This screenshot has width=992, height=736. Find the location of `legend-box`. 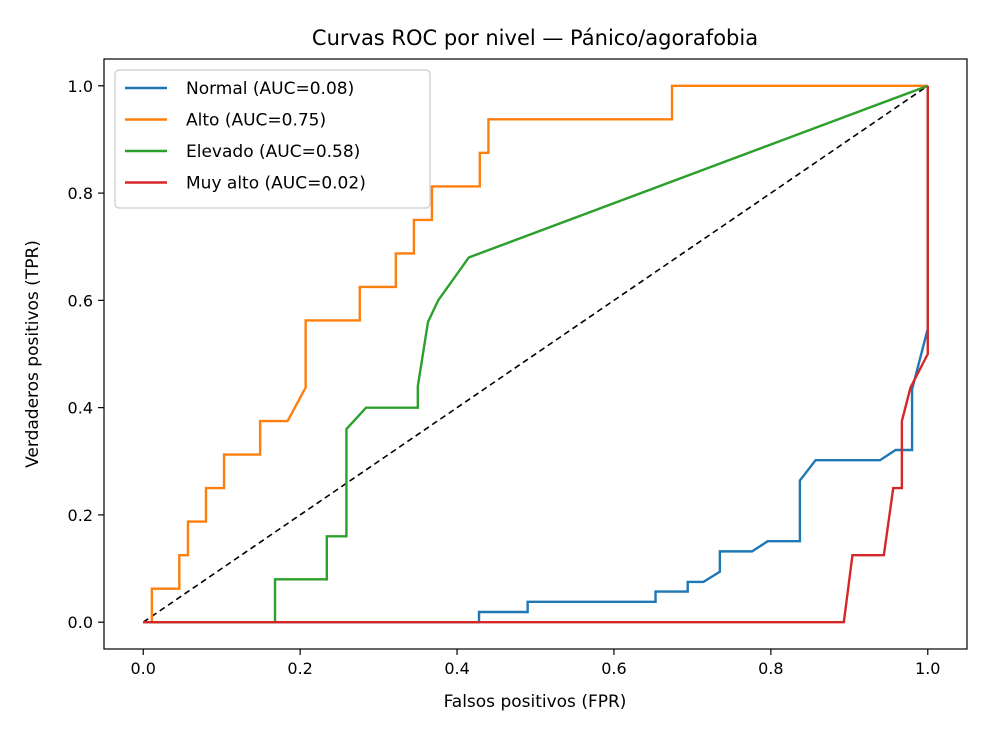

legend-box is located at coordinates (272, 139).